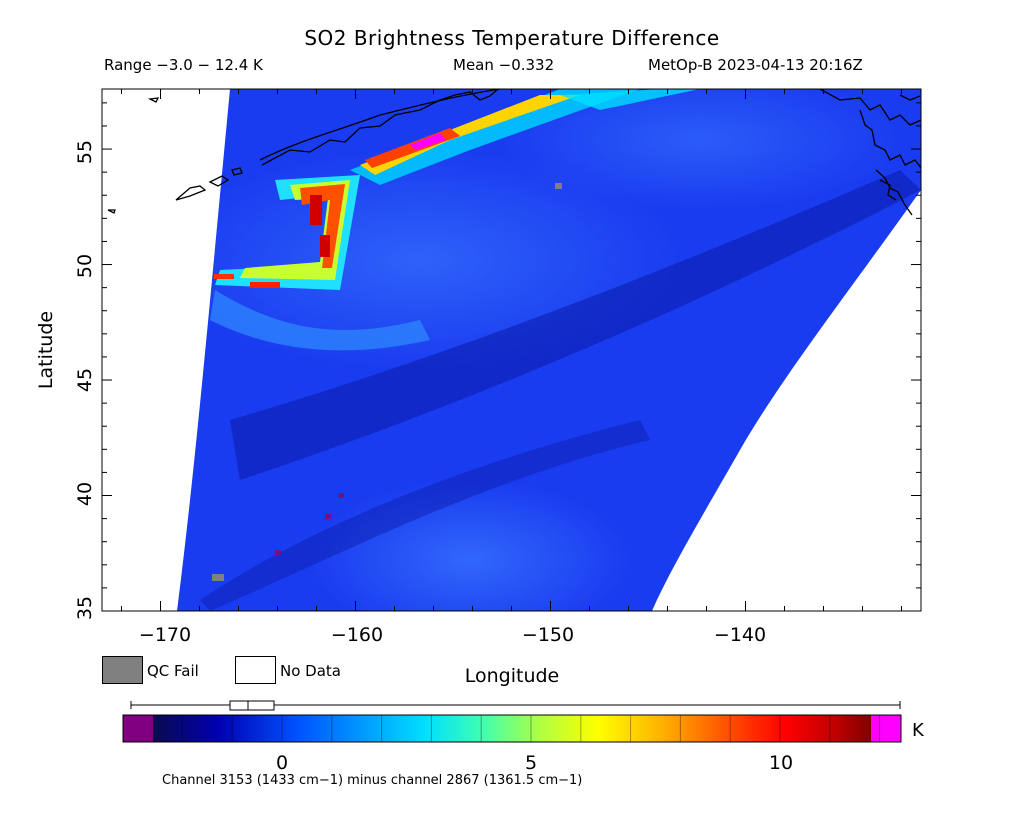  I want to click on distribution-boxplot, so click(515, 705).